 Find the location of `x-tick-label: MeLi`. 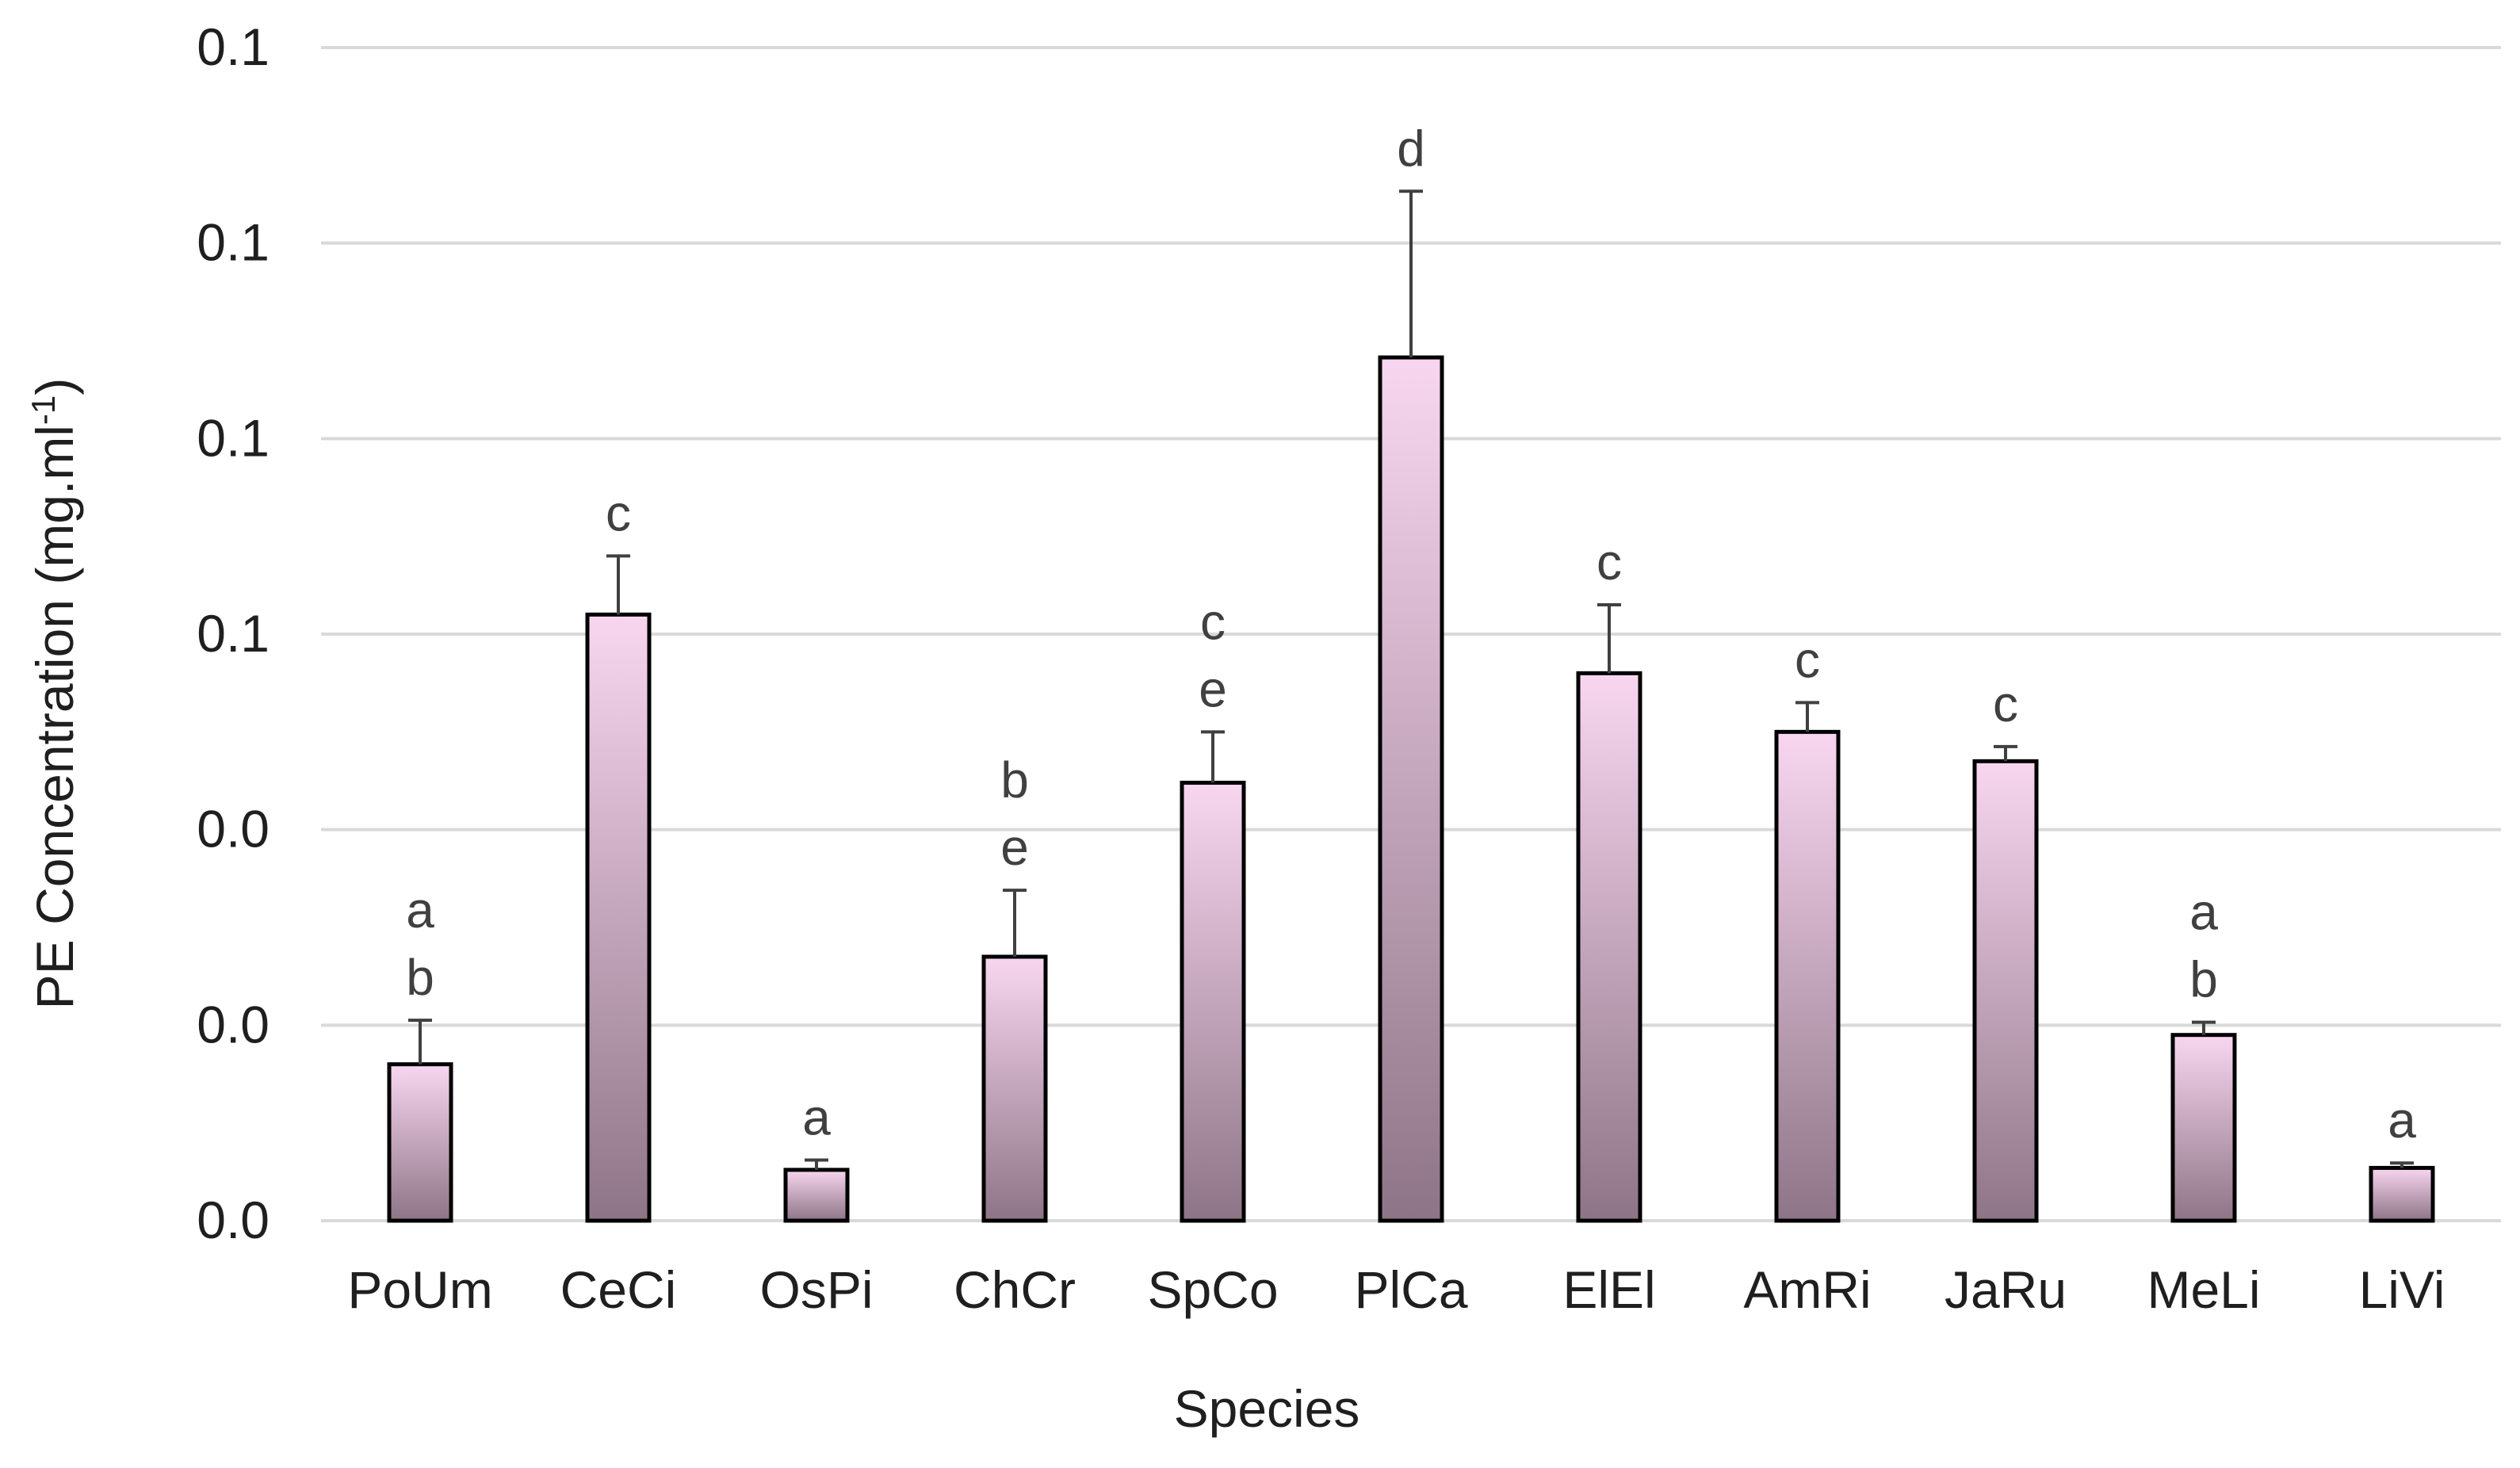

x-tick-label: MeLi is located at coordinates (2203, 1289).